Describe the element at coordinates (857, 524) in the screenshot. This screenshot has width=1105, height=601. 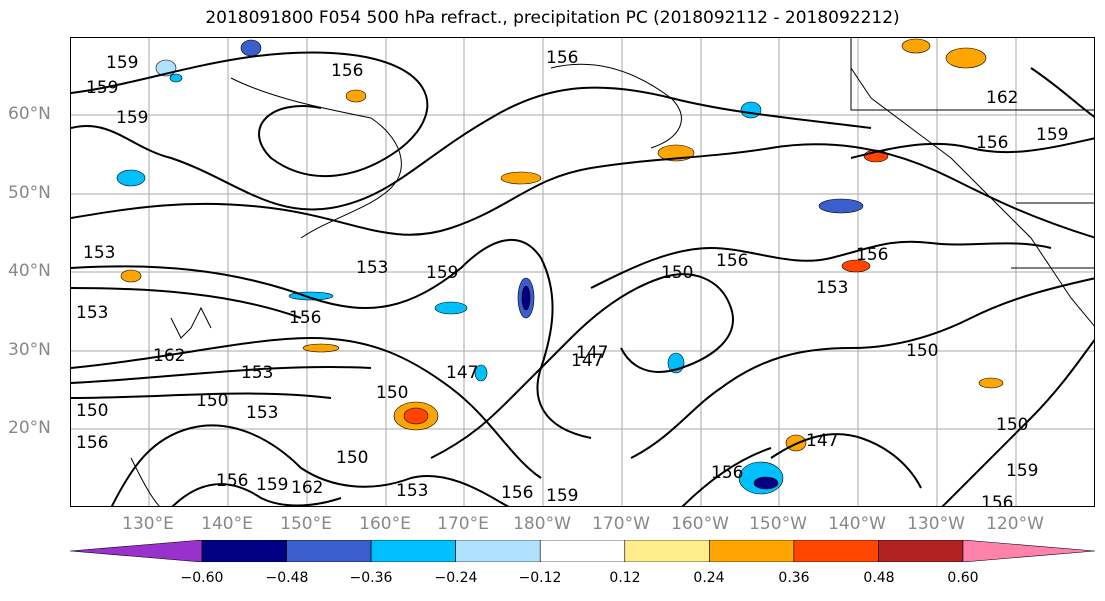
I see `lon-label: 140°W` at that location.